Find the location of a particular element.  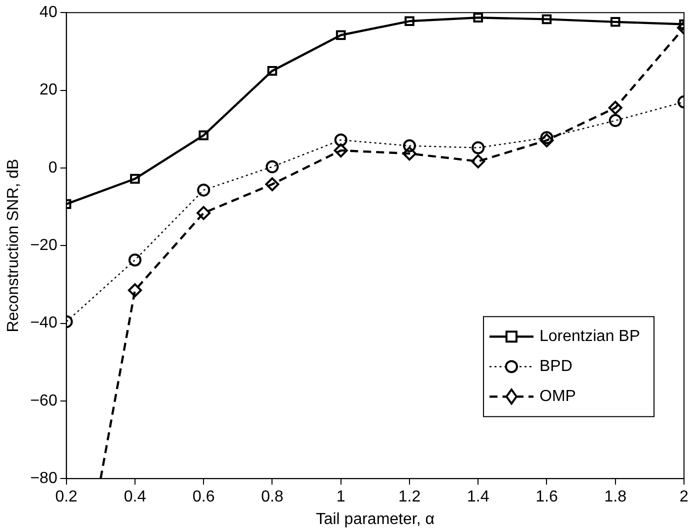

y-tick-label: −20 is located at coordinates (44, 245).